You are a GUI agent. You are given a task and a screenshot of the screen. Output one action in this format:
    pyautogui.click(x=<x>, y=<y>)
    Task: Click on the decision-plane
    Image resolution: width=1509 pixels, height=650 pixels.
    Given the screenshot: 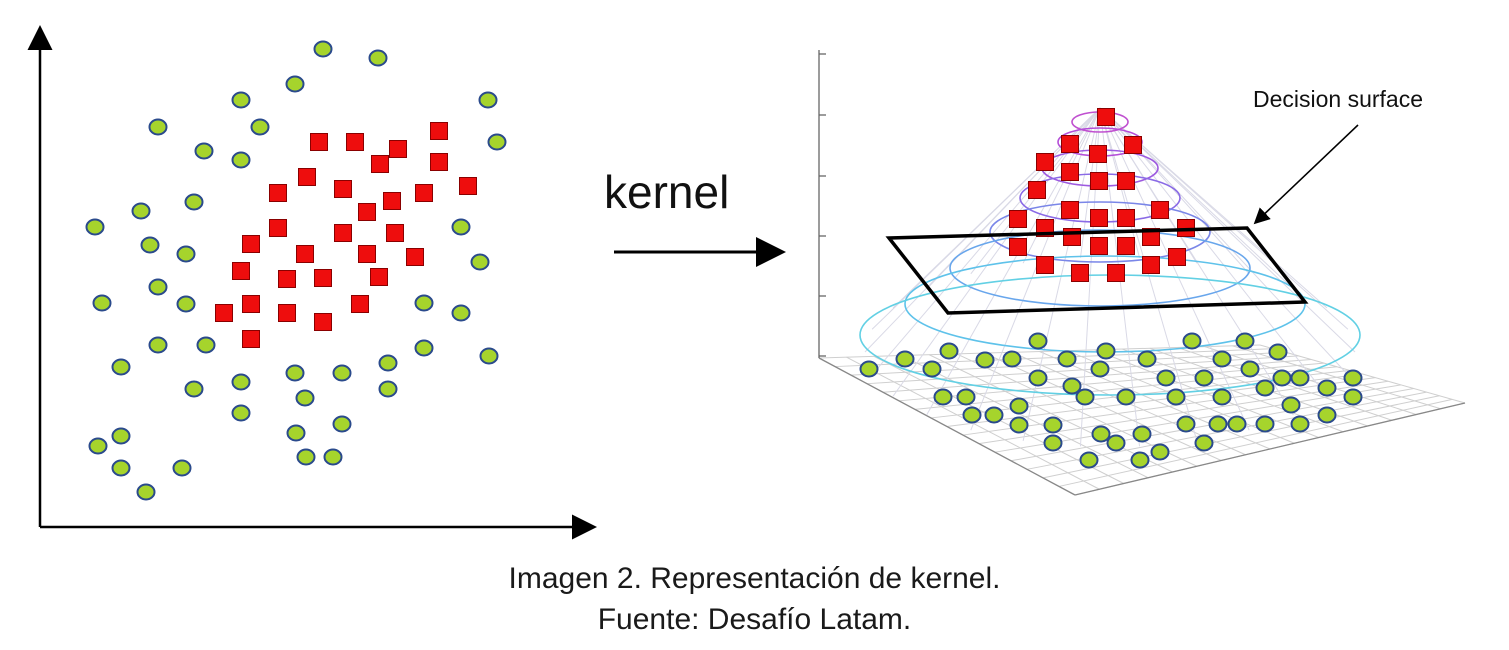 What is the action you would take?
    pyautogui.click(x=1097, y=270)
    